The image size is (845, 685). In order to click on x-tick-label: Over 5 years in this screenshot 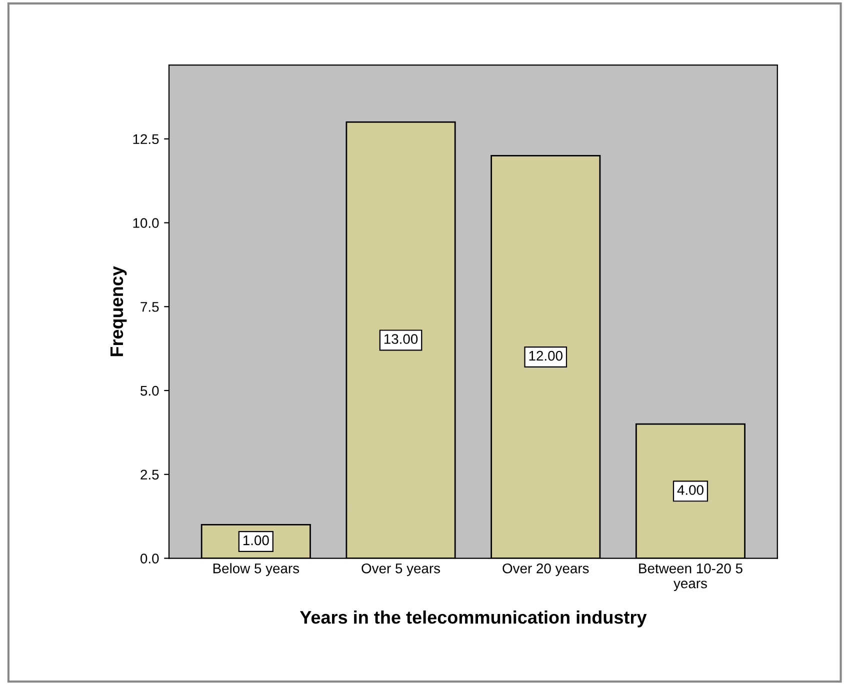, I will do `click(401, 570)`.